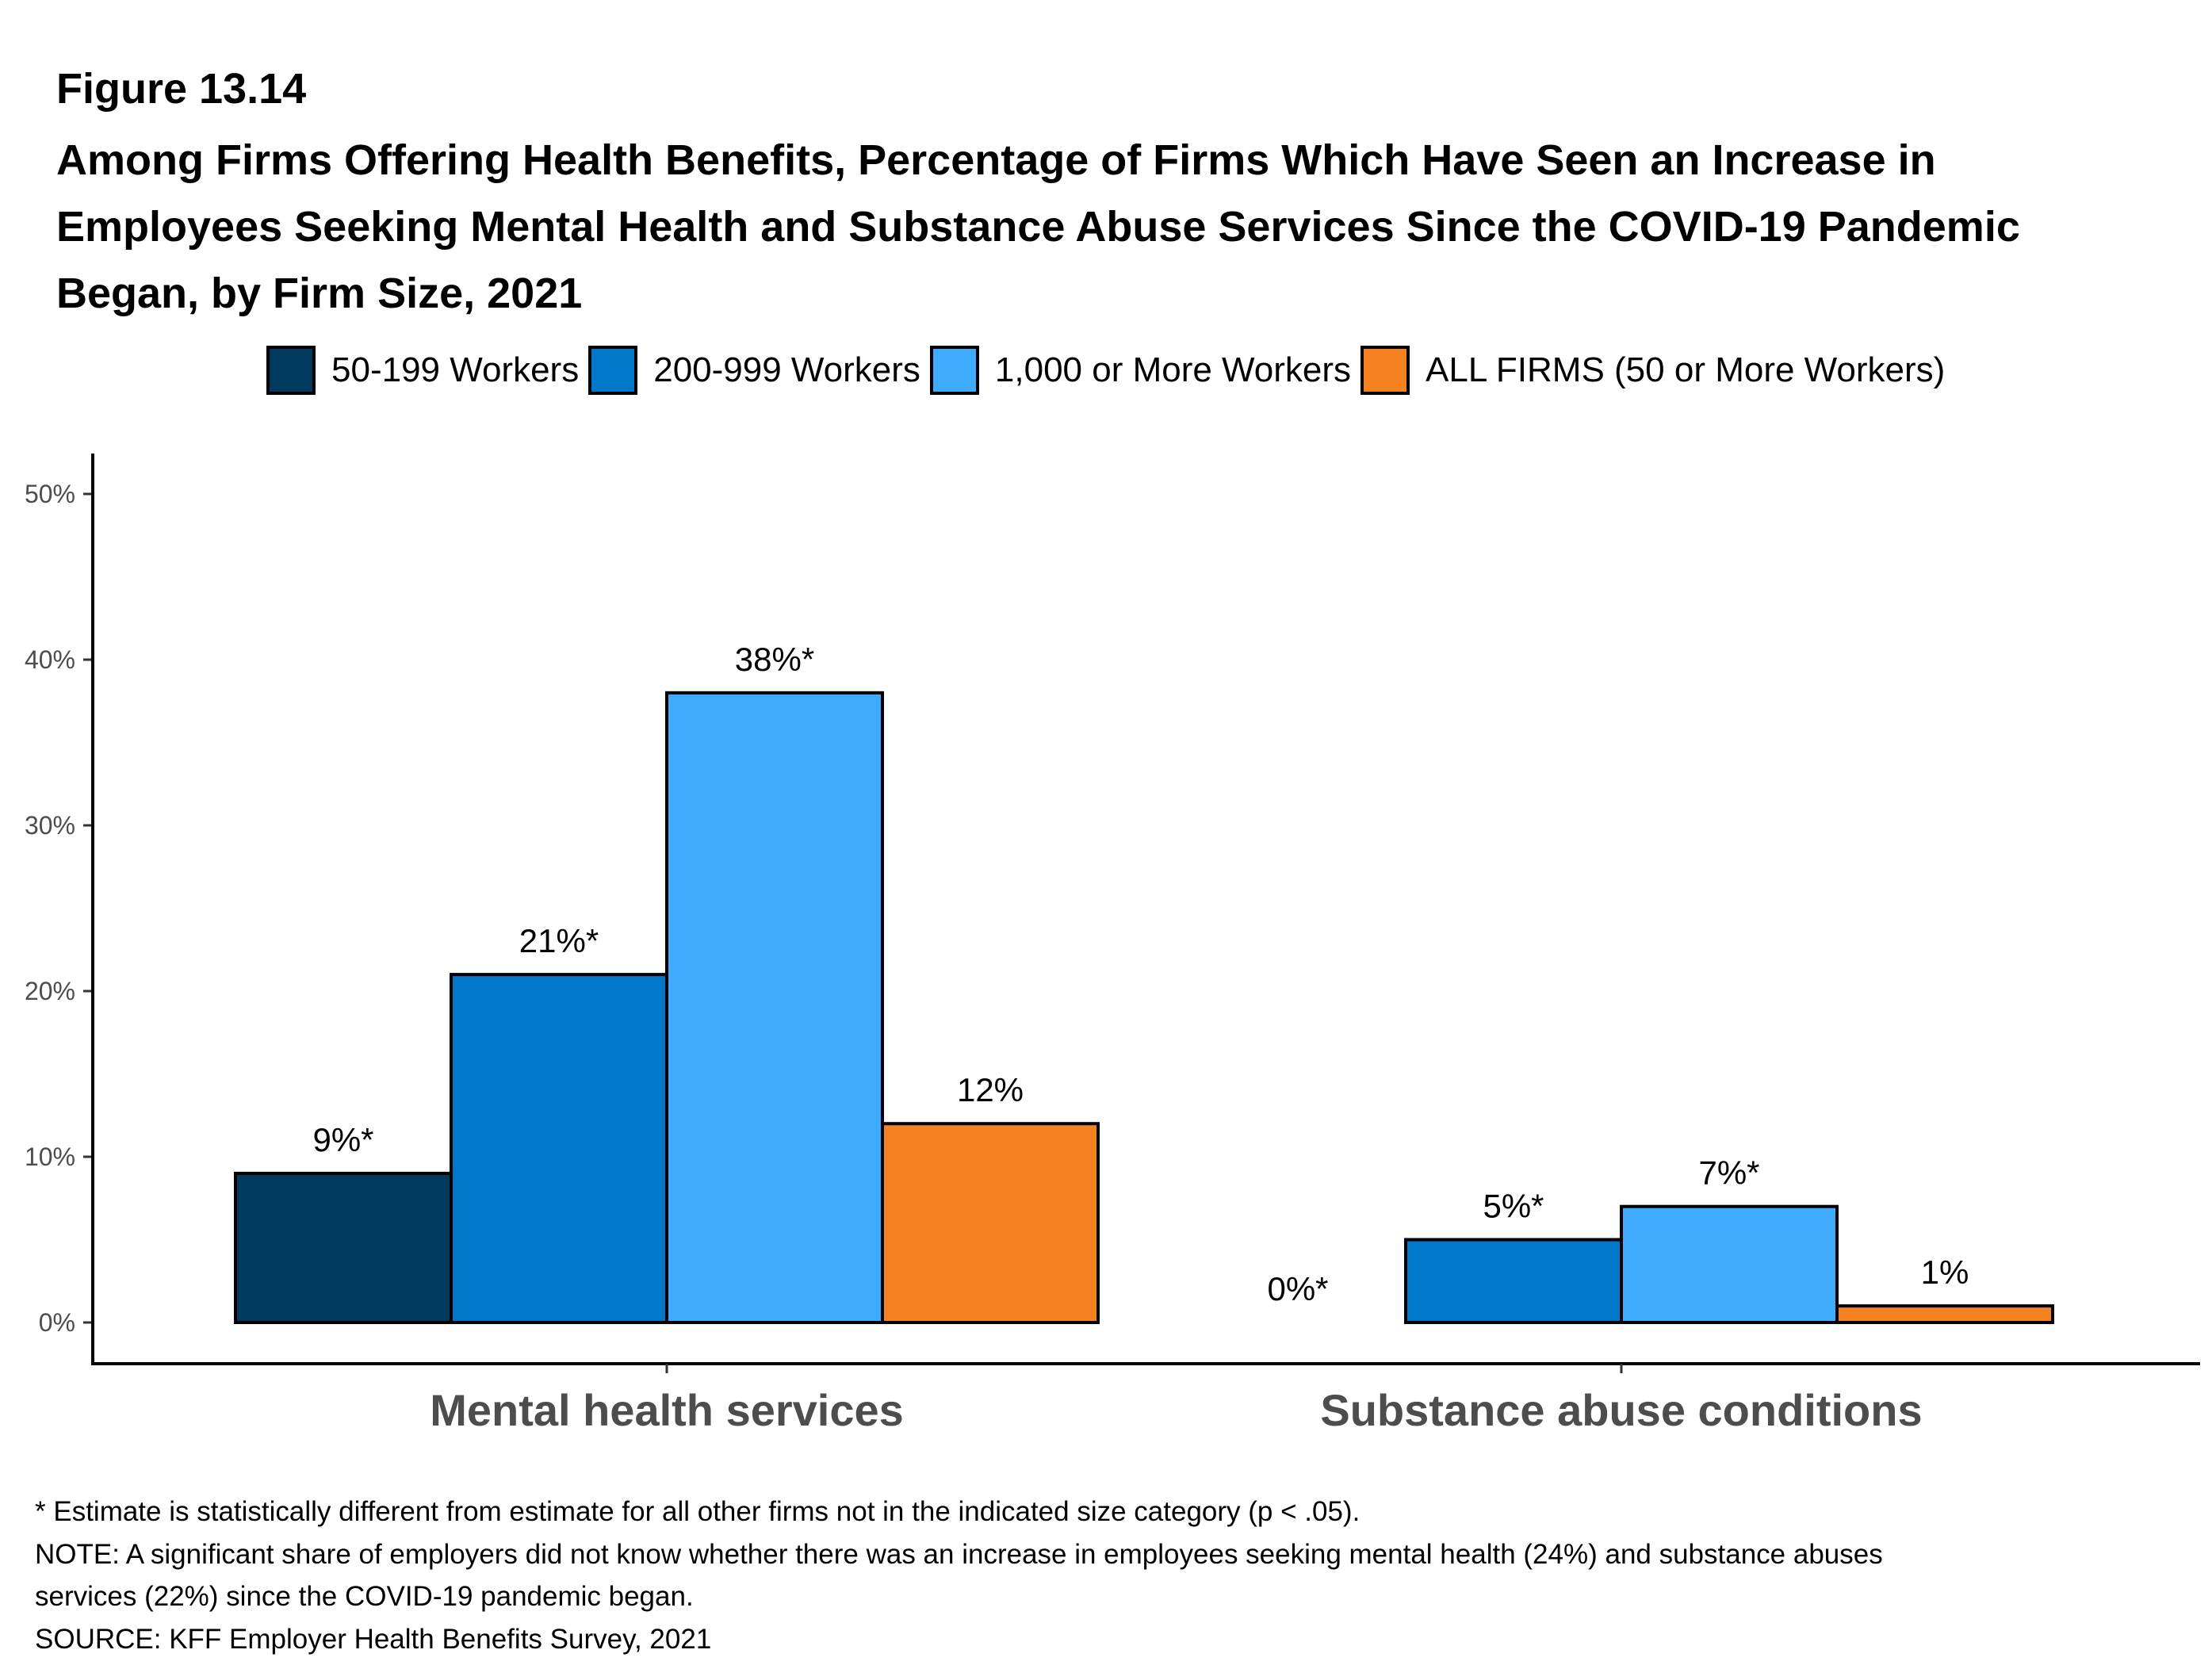 This screenshot has height=1665, width=2212. I want to click on legend-item-200-999: 200-999 Workers, so click(754, 370).